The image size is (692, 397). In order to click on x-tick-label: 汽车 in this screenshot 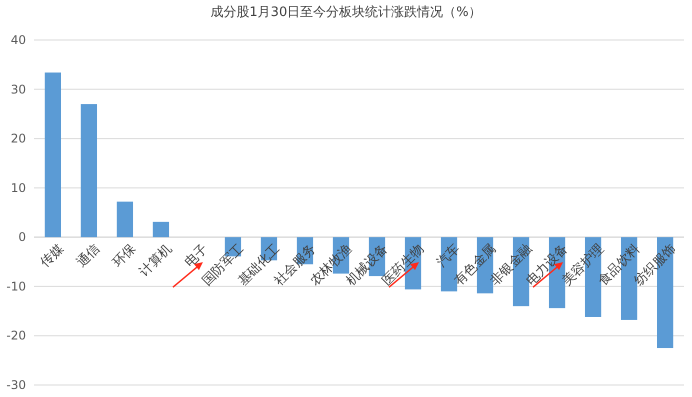, I will do `click(449, 256)`.